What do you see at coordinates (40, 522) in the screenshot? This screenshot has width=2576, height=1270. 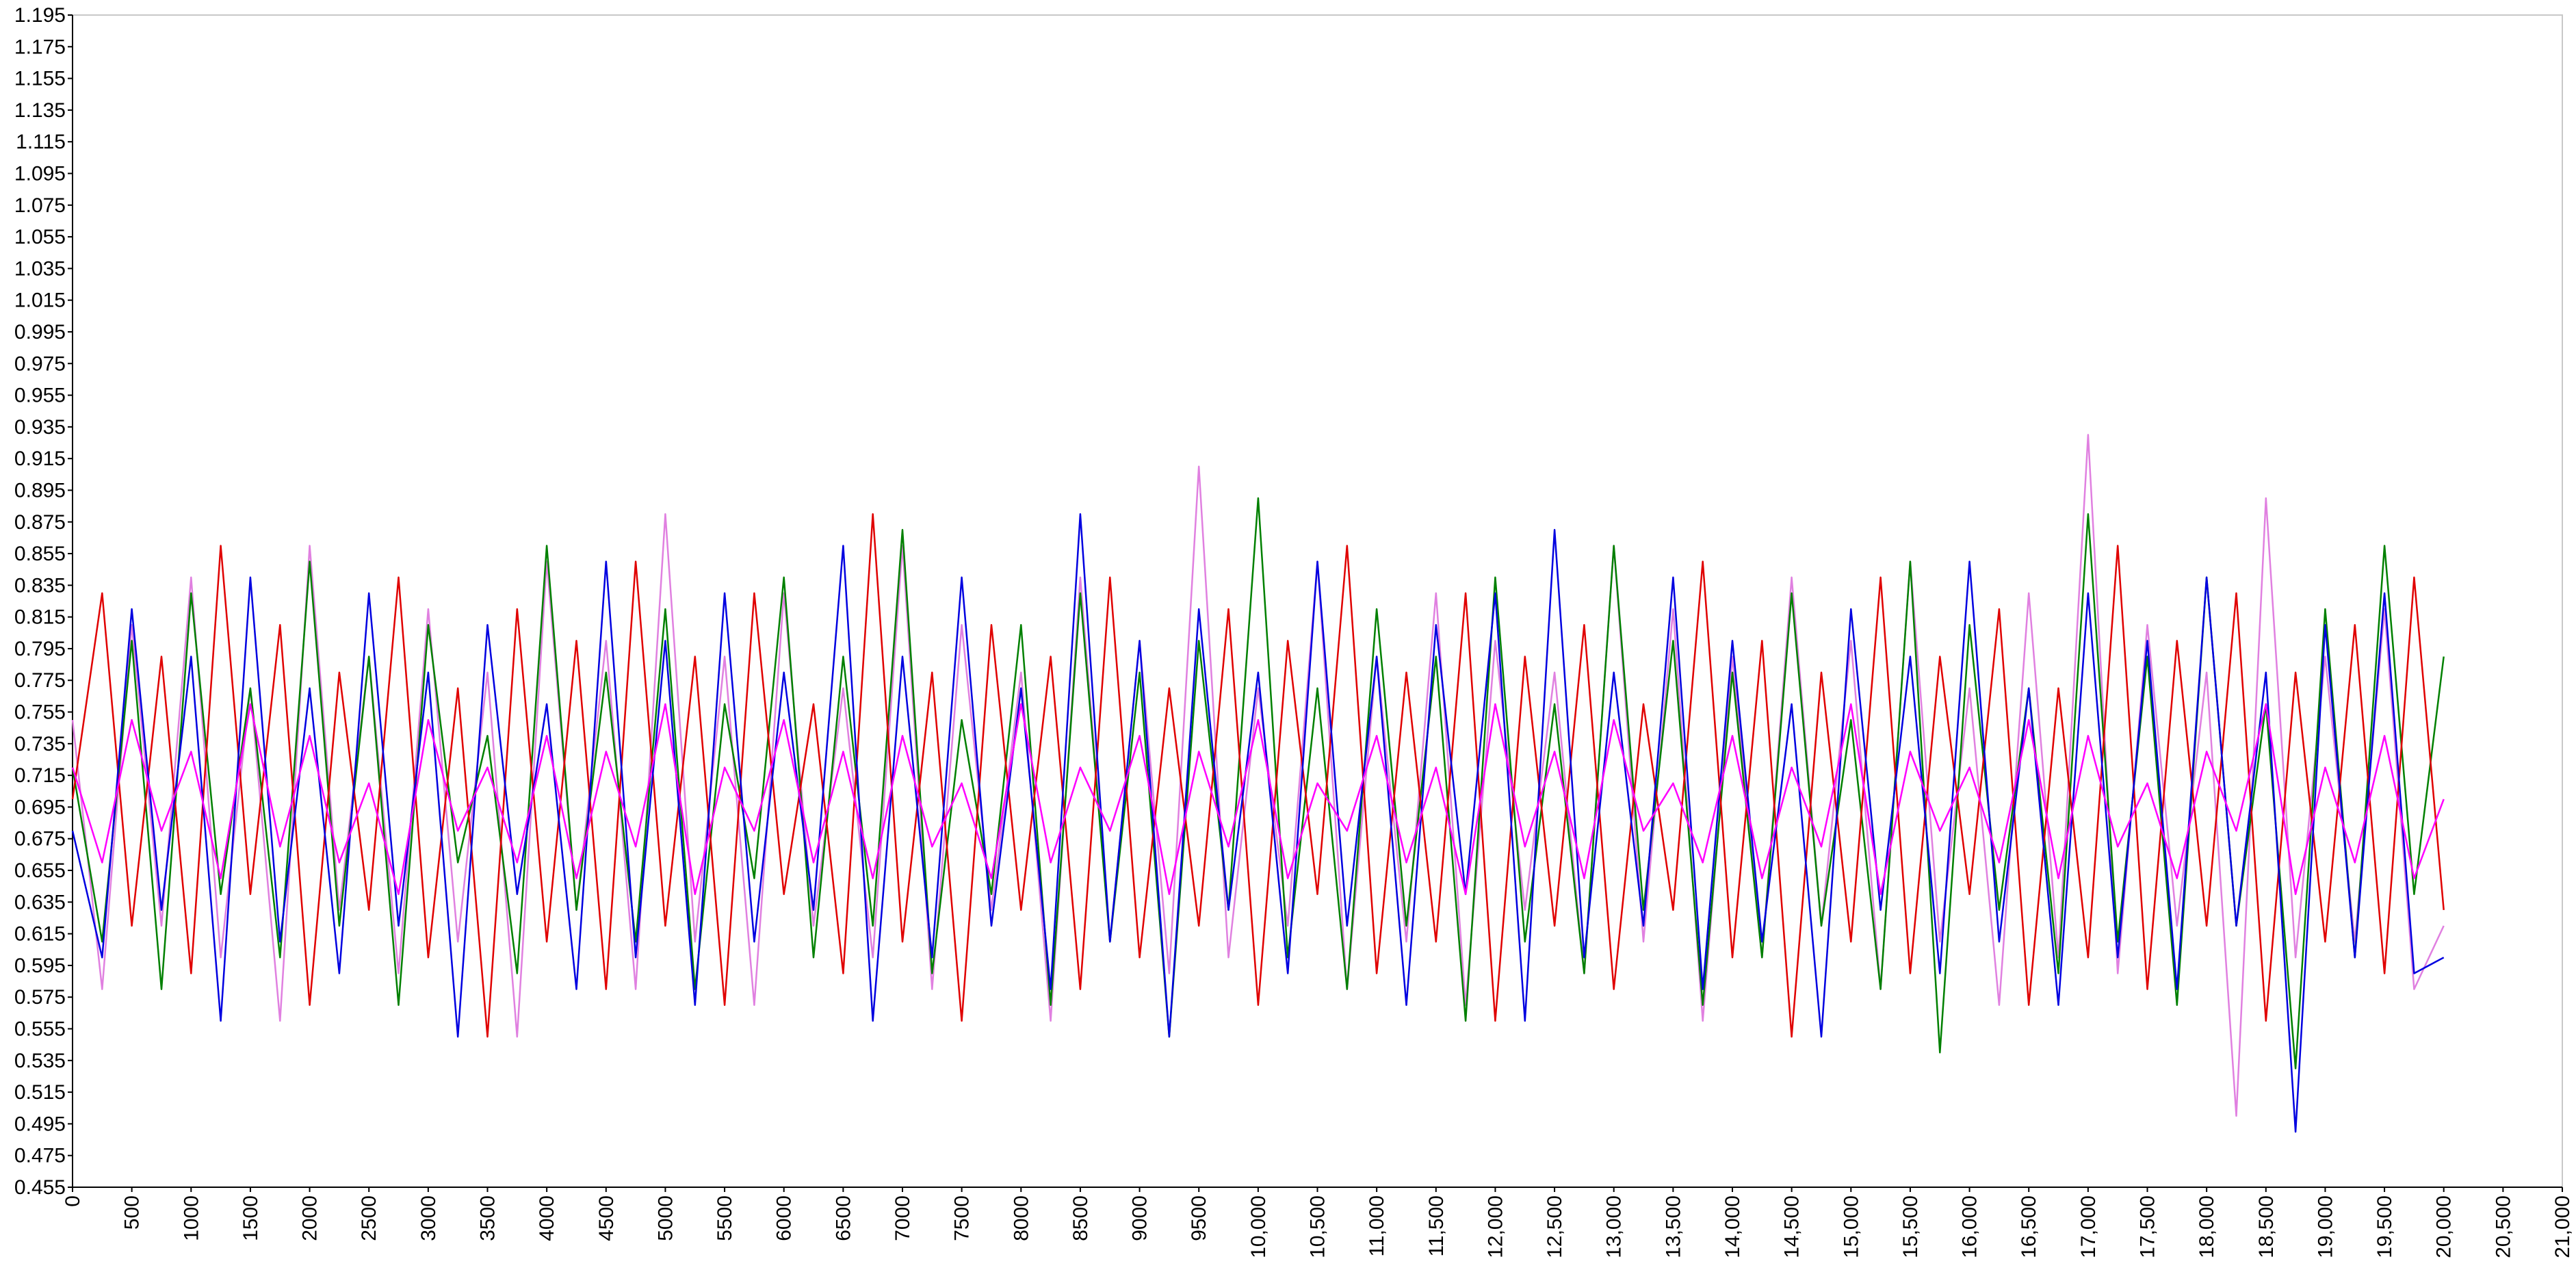 I see `y-tick-label: 0.875` at bounding box center [40, 522].